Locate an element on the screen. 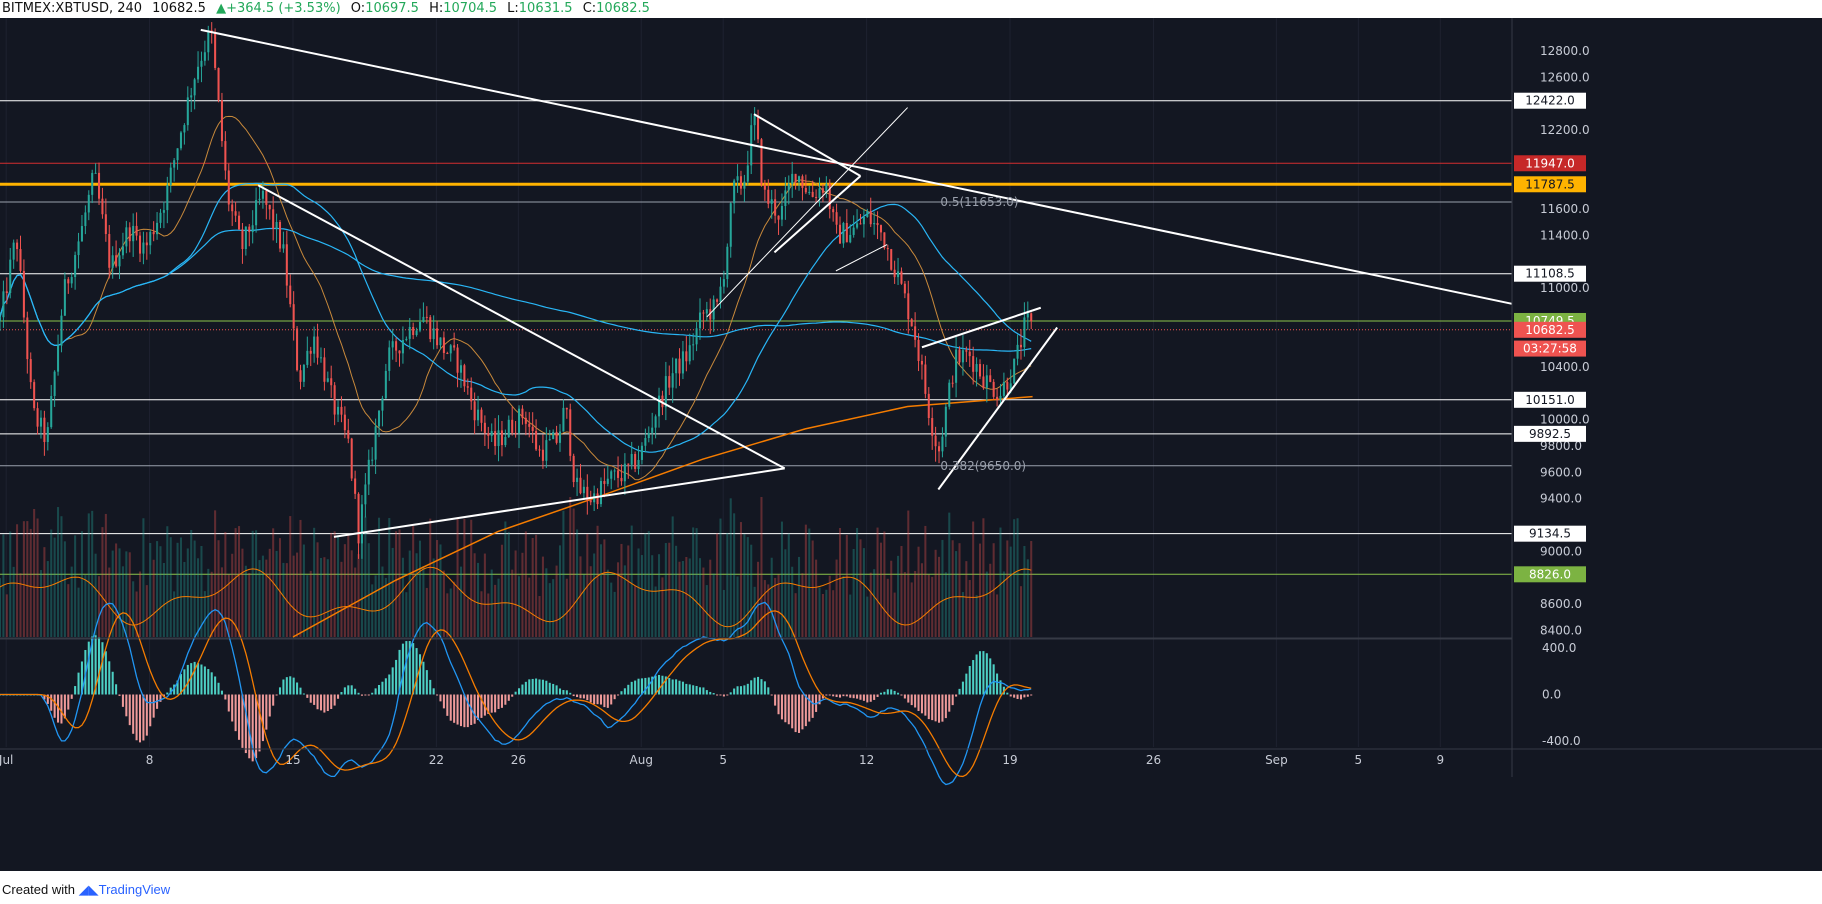 This screenshot has width=1822, height=904. ma-orange is located at coordinates (662, 516).